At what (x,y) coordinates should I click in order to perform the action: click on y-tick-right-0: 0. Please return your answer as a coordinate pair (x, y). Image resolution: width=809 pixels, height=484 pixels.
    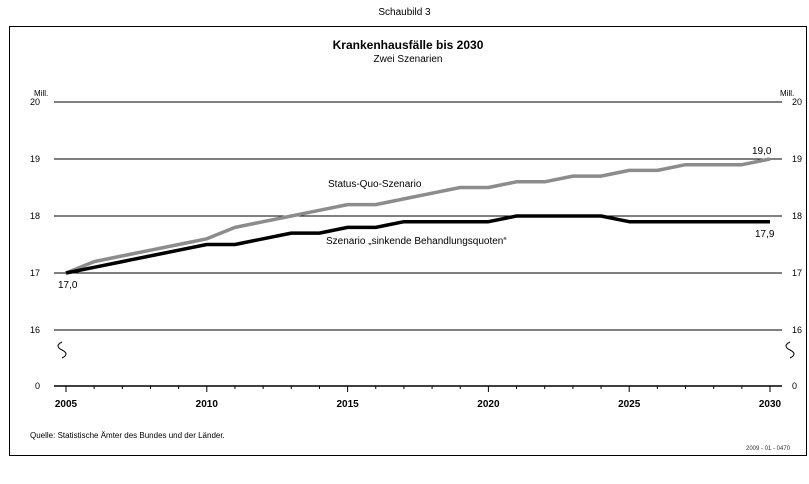
    Looking at the image, I should click on (794, 386).